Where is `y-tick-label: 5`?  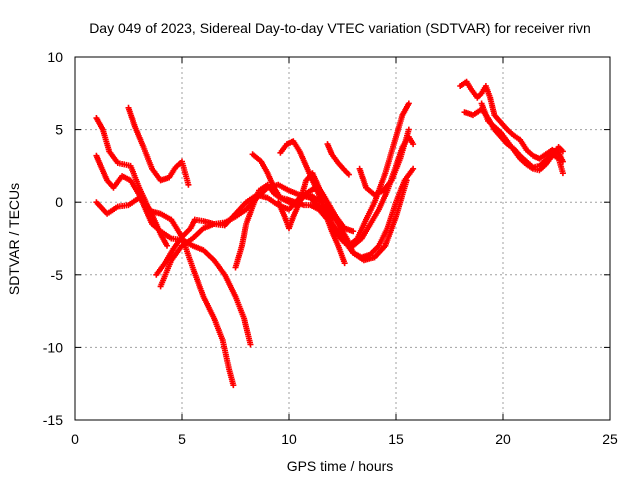
y-tick-label: 5 is located at coordinates (59, 130).